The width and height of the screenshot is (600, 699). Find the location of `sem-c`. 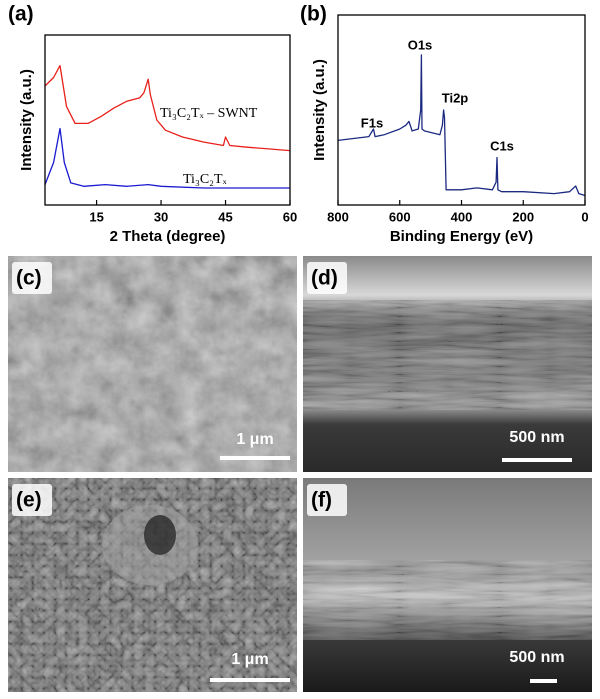

sem-c is located at coordinates (152, 364).